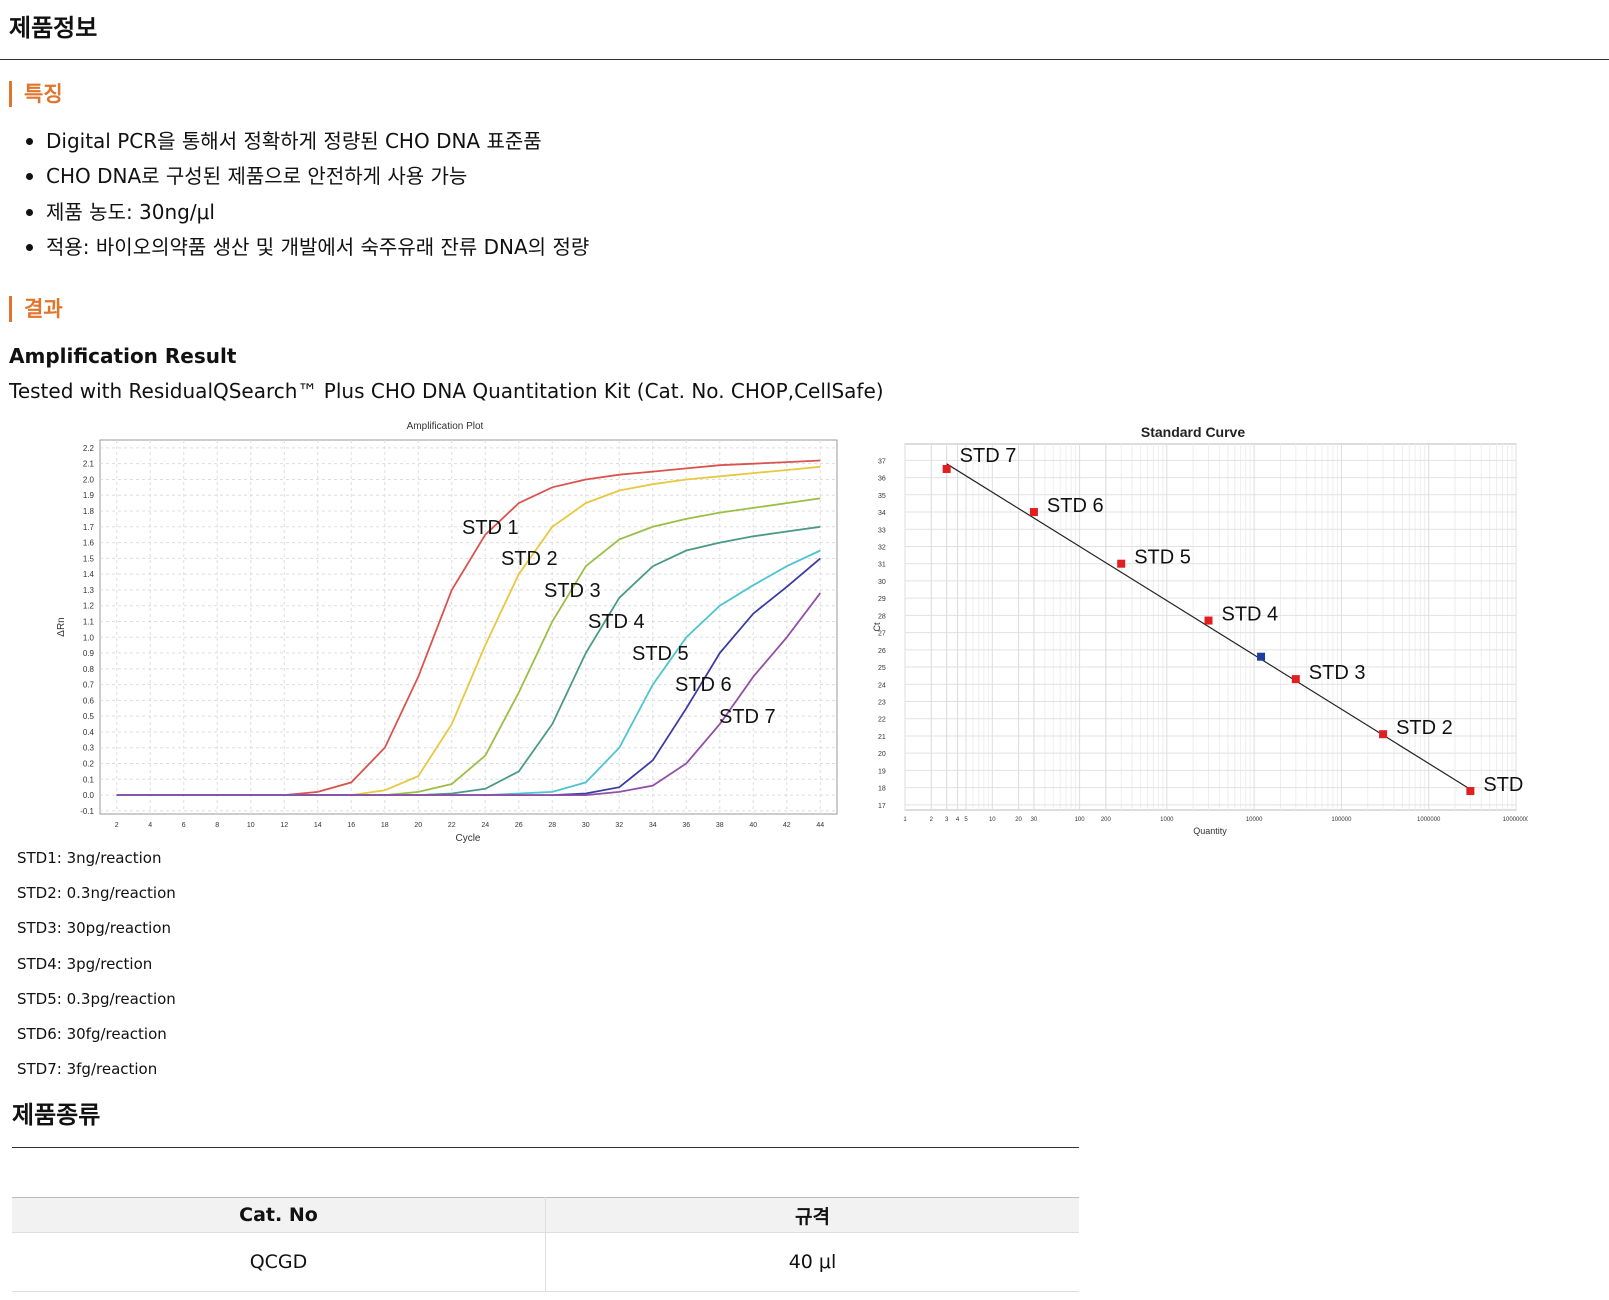 This screenshot has width=1609, height=1300. I want to click on unknown-point, so click(1261, 656).